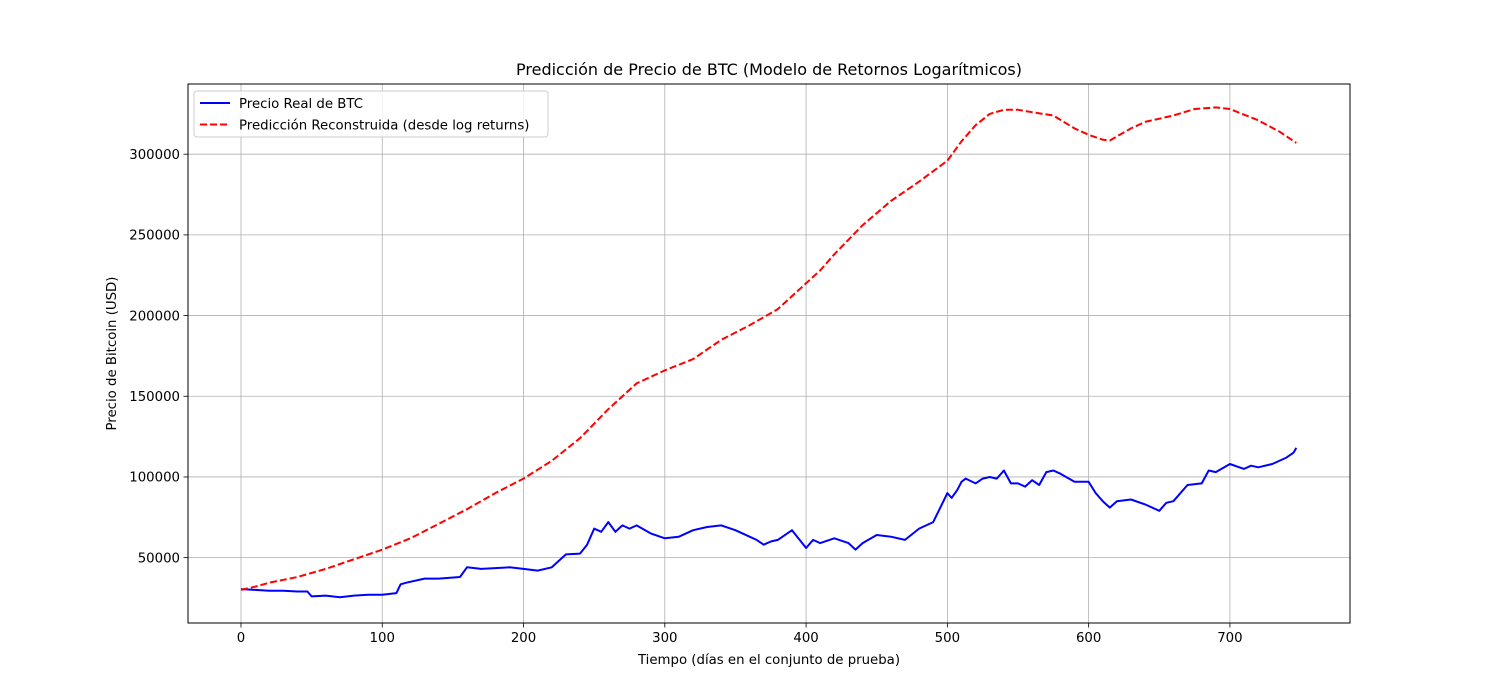 The width and height of the screenshot is (1500, 700). I want to click on x-tick-label: 300, so click(664, 638).